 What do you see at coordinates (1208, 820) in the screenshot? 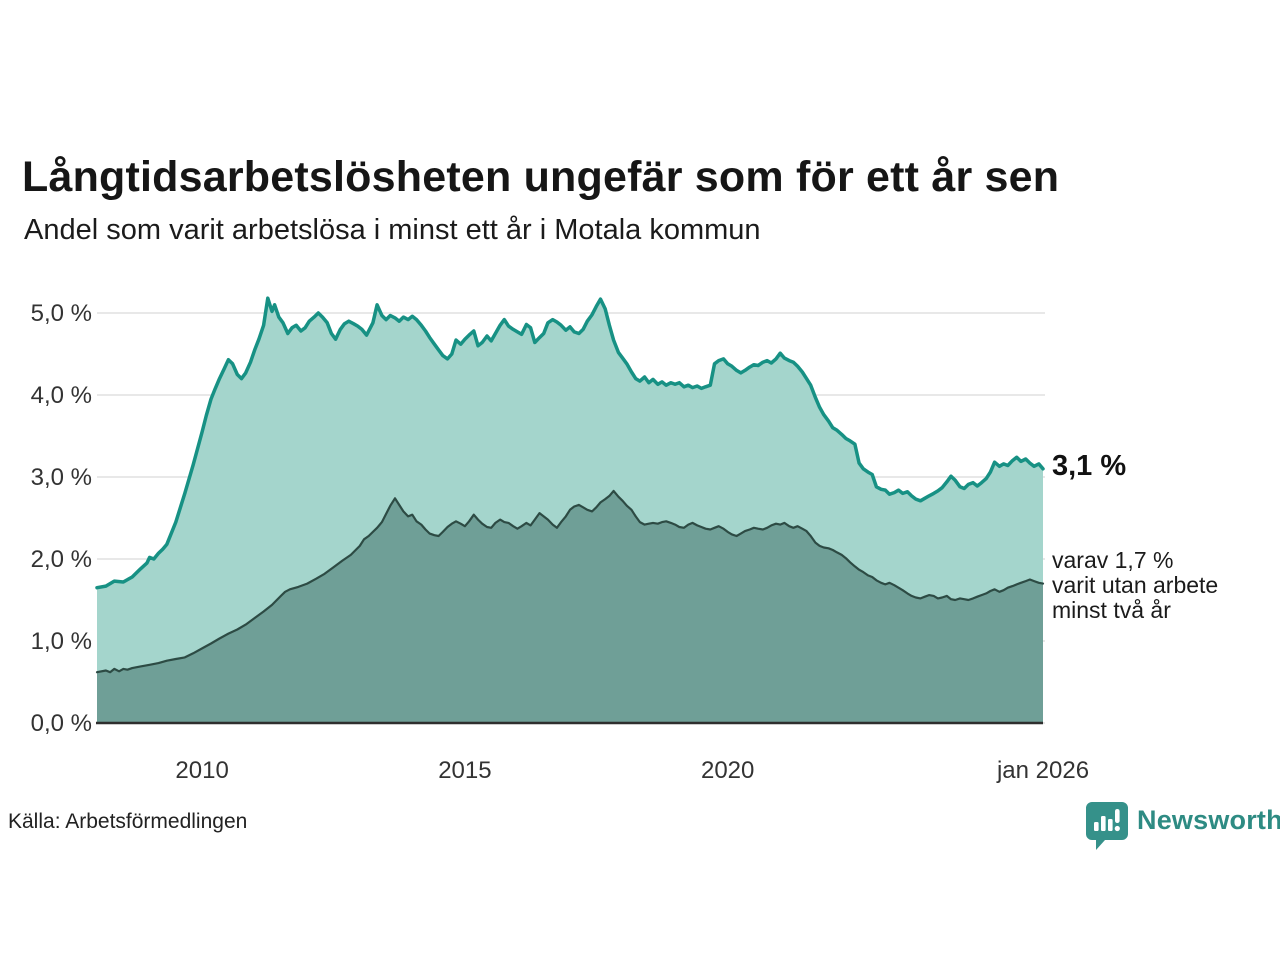
I see `brand-name: Newsworthy` at bounding box center [1208, 820].